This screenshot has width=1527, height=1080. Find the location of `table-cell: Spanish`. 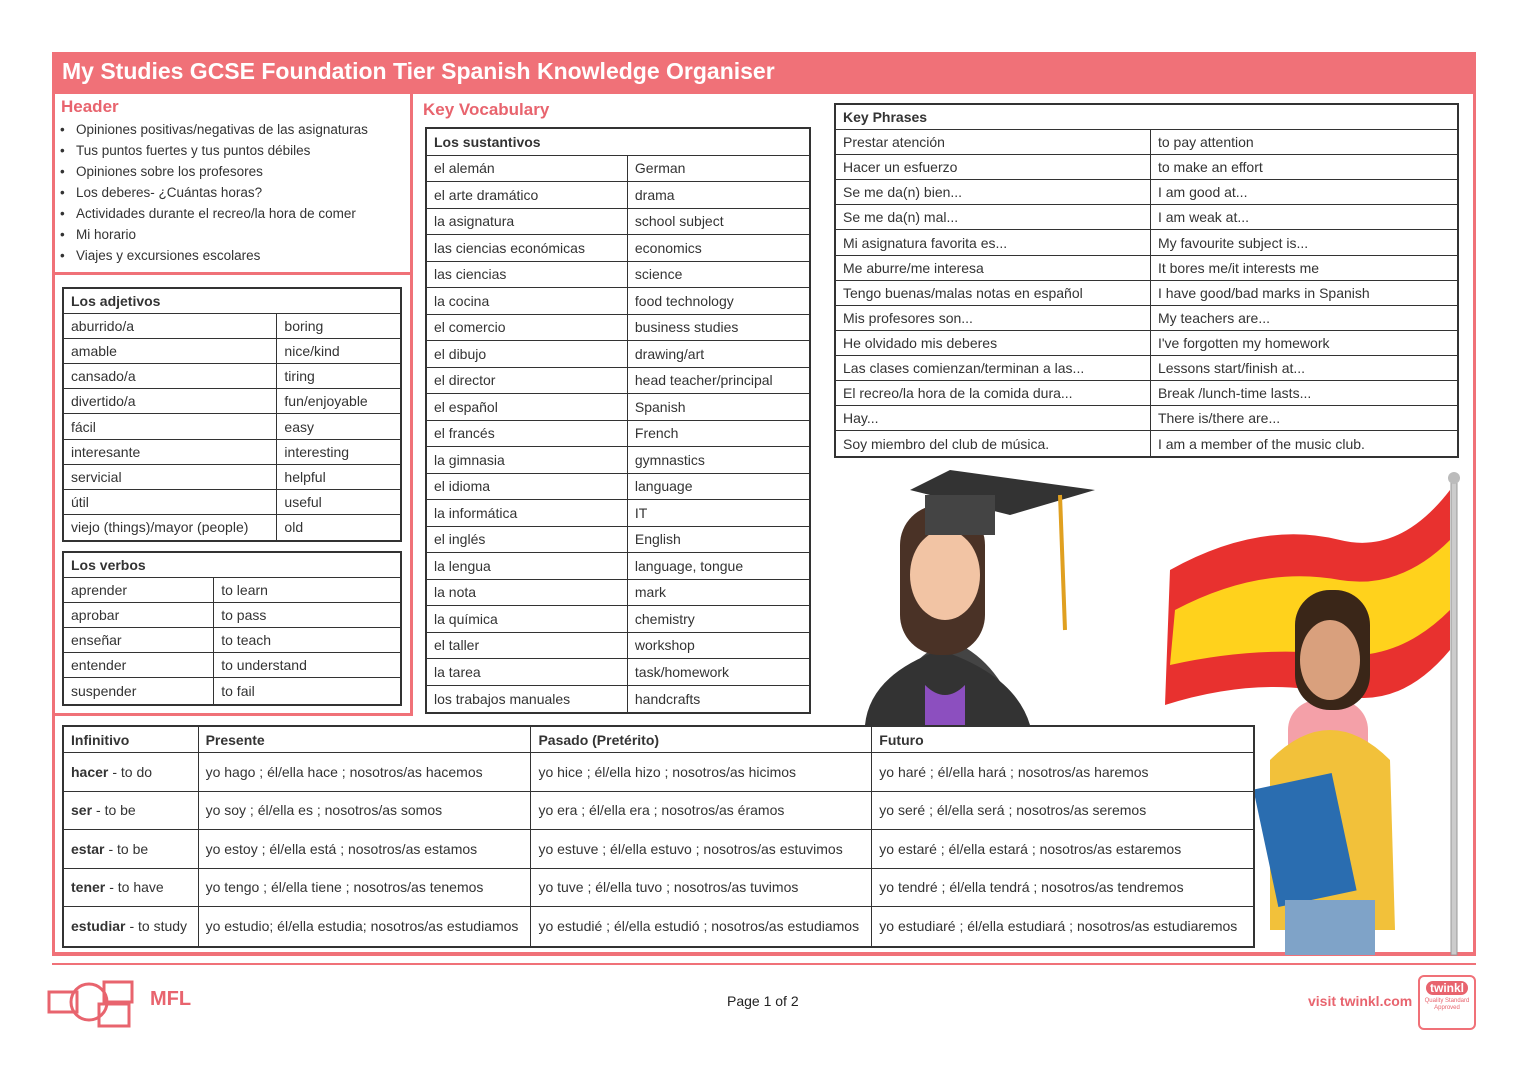

table-cell: Spanish is located at coordinates (660, 406).